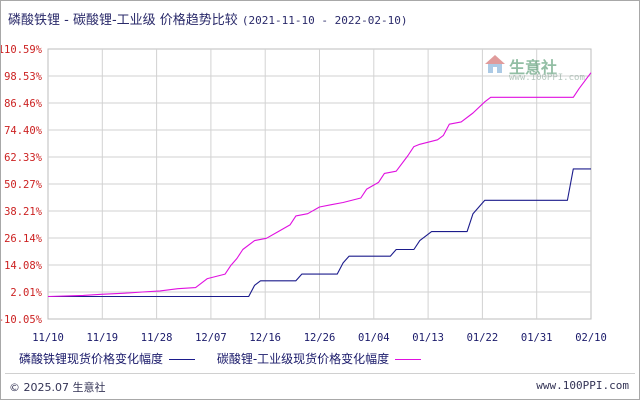  I want to click on x-tick-label: 01/13, so click(428, 338).